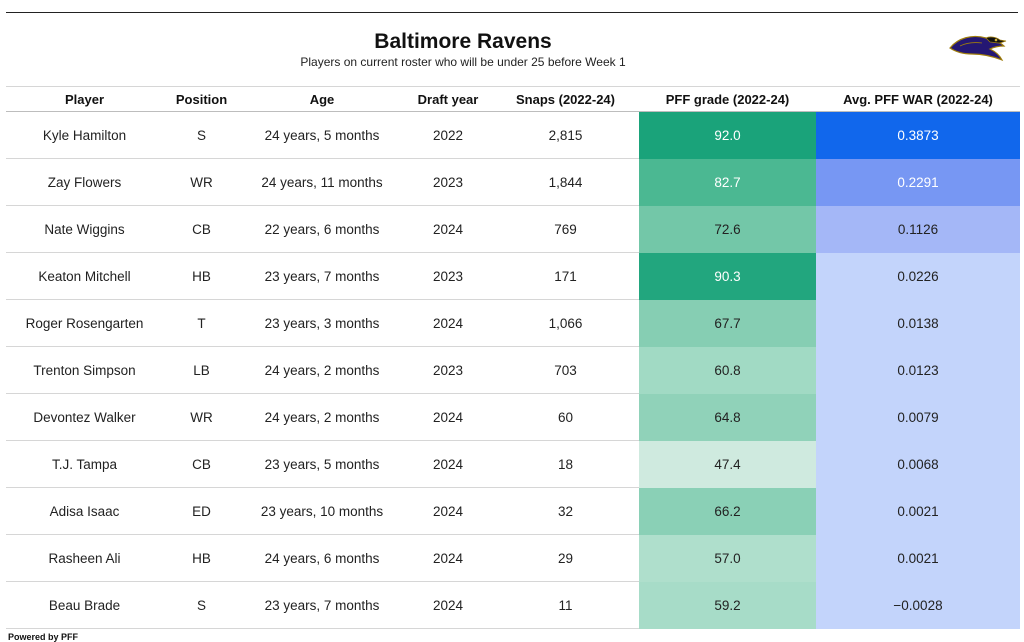  Describe the element at coordinates (727, 276) in the screenshot. I see `pff-grade-cell: 90.3` at that location.